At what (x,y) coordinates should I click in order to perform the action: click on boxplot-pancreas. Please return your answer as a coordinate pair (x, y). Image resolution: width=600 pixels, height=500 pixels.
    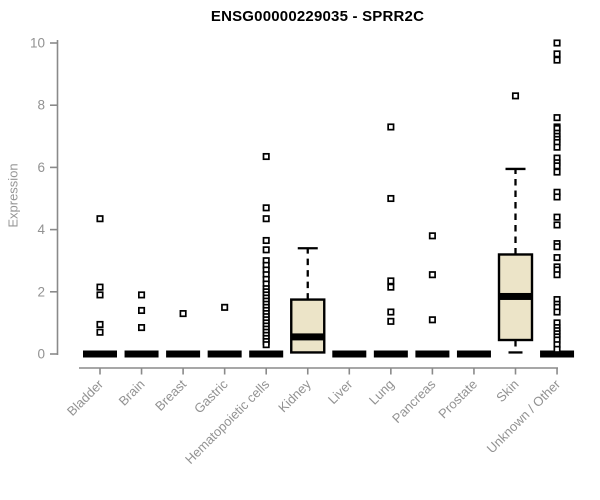
    Looking at the image, I should click on (432, 295).